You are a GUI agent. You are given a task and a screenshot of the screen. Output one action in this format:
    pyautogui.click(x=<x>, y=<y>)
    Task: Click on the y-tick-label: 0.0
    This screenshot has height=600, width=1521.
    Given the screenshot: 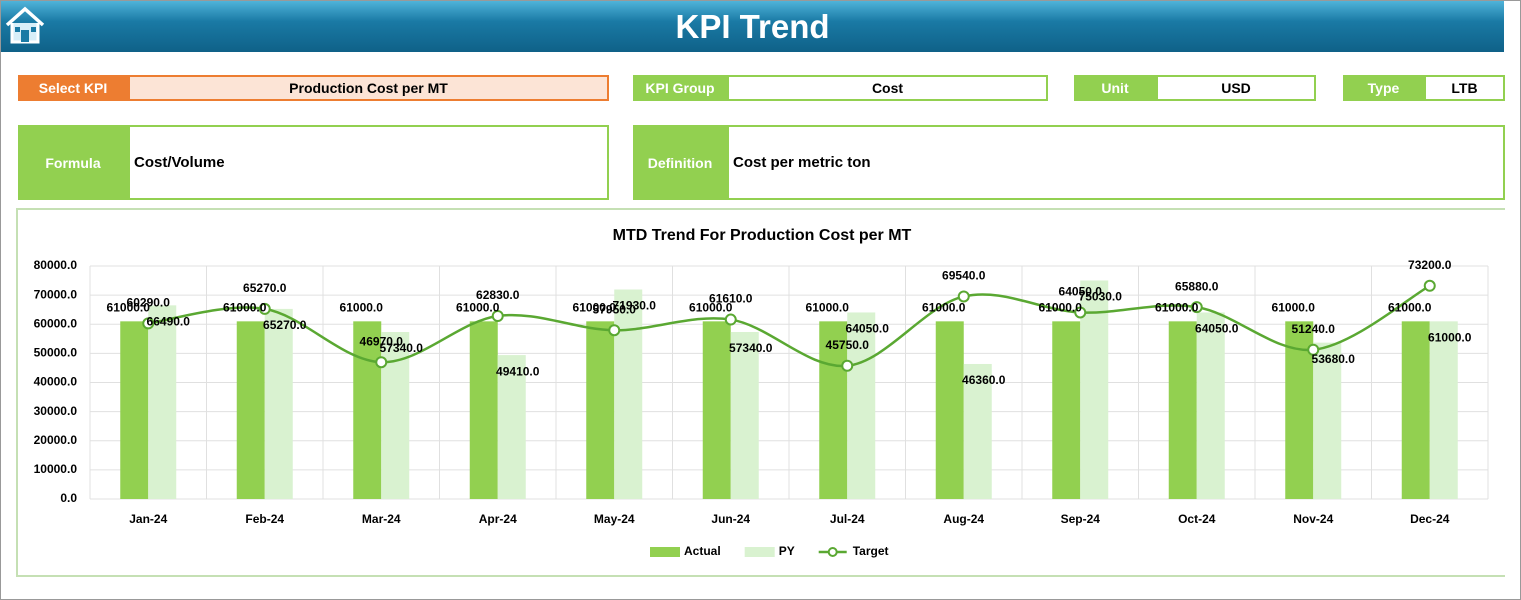 What is the action you would take?
    pyautogui.click(x=68, y=498)
    